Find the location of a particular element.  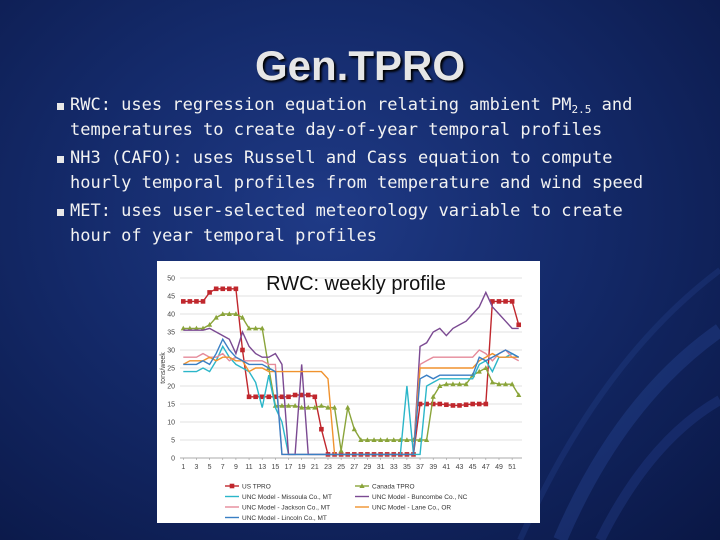

x-tick-label: 41 is located at coordinates (446, 467).